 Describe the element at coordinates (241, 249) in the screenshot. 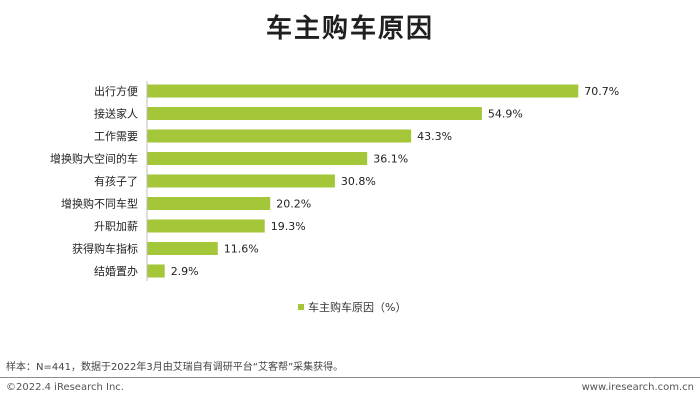

I see `data-label: 11.6%` at that location.